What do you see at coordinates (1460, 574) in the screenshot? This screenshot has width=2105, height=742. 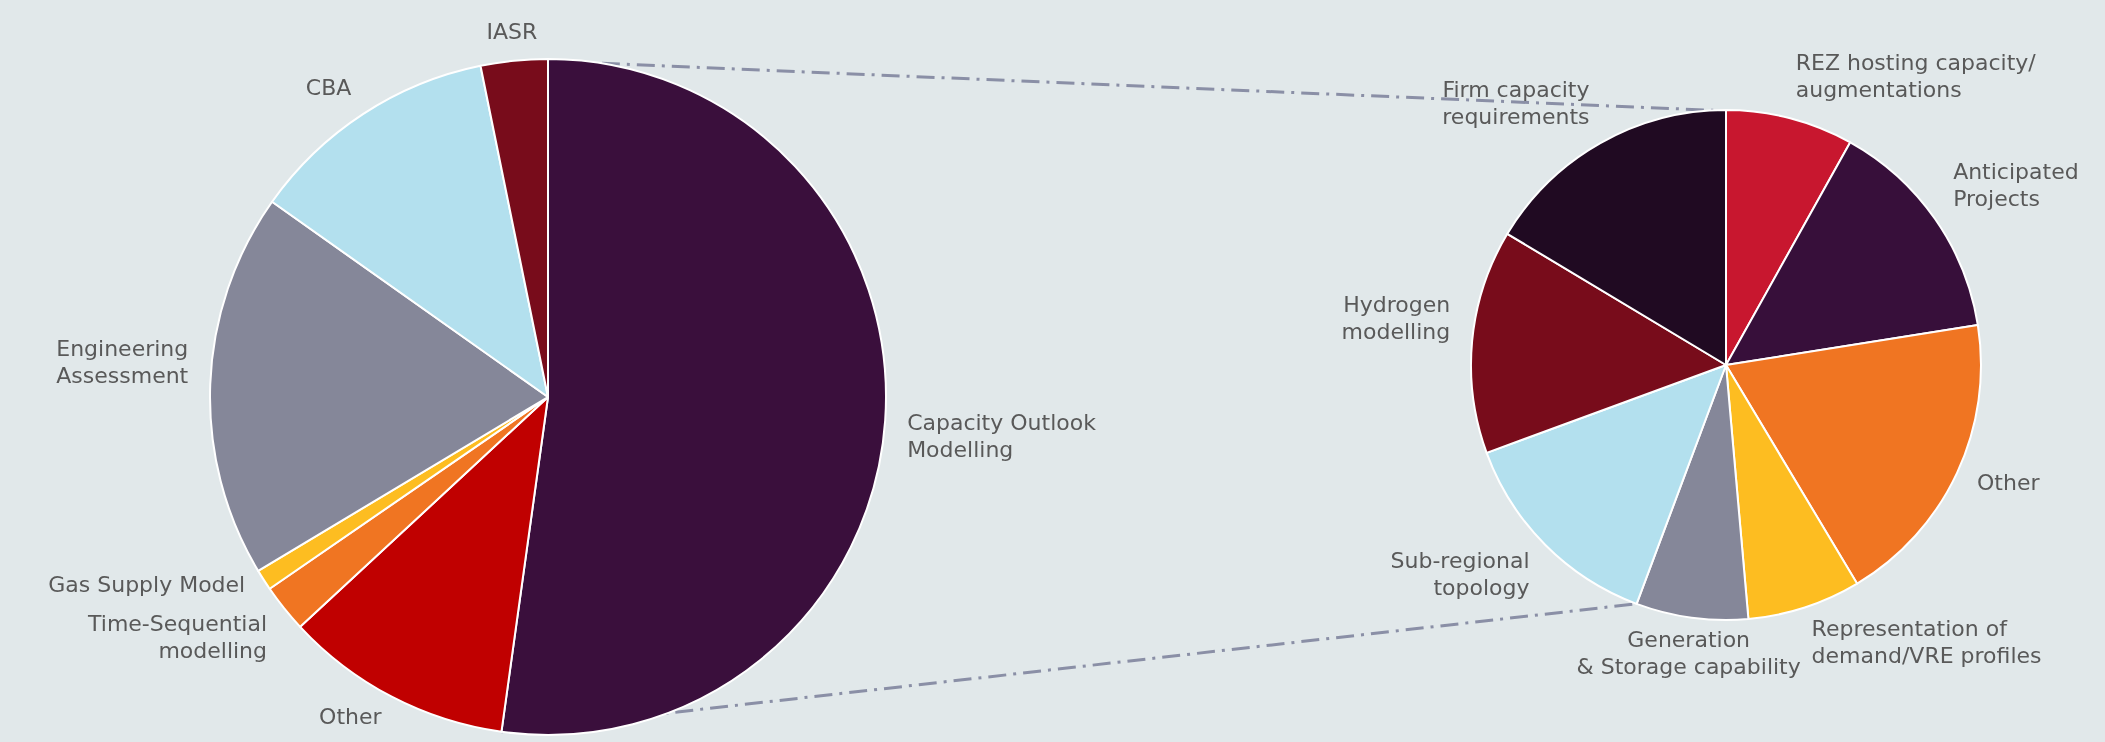 I see `slice-label: Sub-regional topology` at bounding box center [1460, 574].